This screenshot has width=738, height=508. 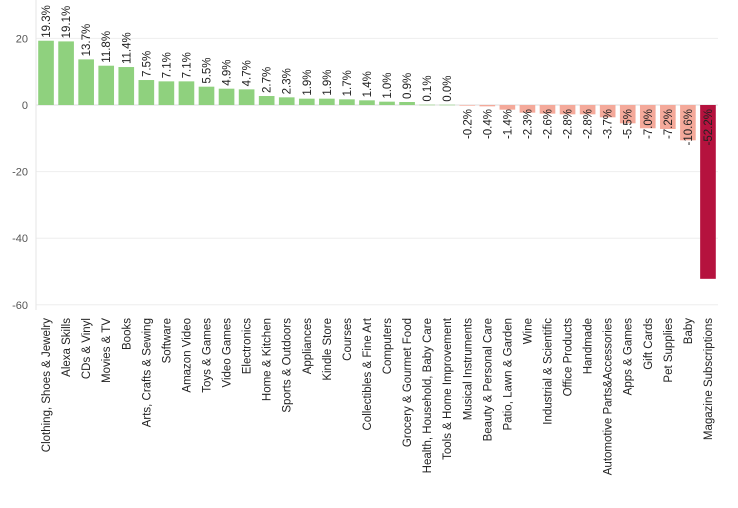 What do you see at coordinates (569, 357) in the screenshot?
I see `category-label: Office Products` at bounding box center [569, 357].